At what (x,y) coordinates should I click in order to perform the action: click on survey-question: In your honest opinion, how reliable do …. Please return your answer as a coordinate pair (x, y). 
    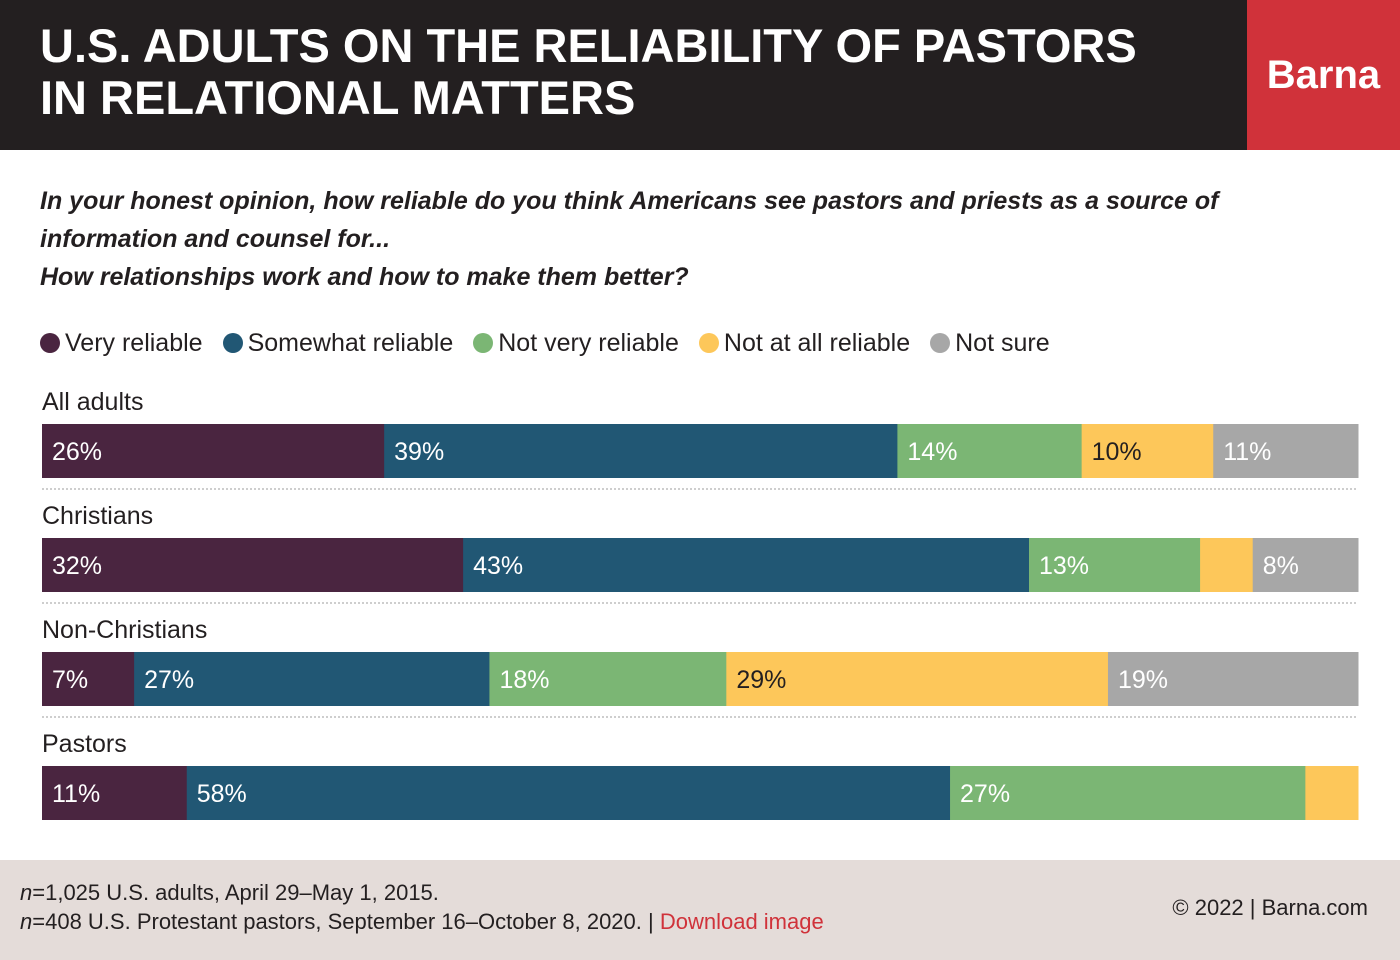
    Looking at the image, I should click on (700, 239).